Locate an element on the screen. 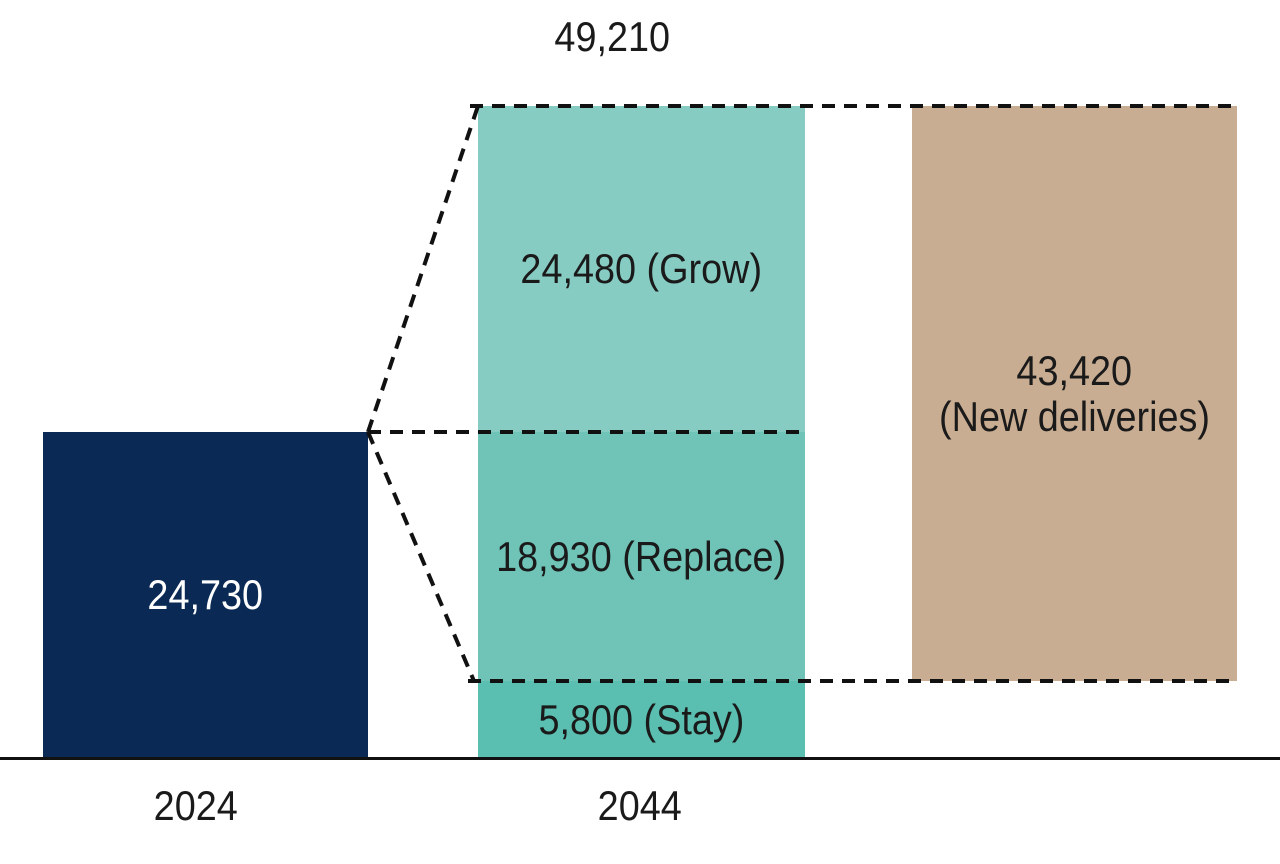  dashed-diagonal-up is located at coordinates (423, 269).